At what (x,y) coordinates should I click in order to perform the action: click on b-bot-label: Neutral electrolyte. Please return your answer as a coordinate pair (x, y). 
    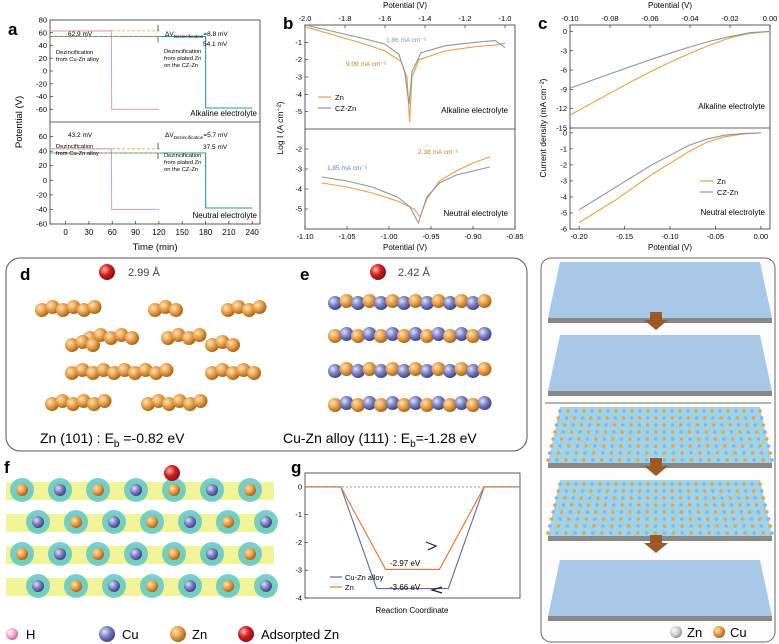
    Looking at the image, I should click on (476, 213).